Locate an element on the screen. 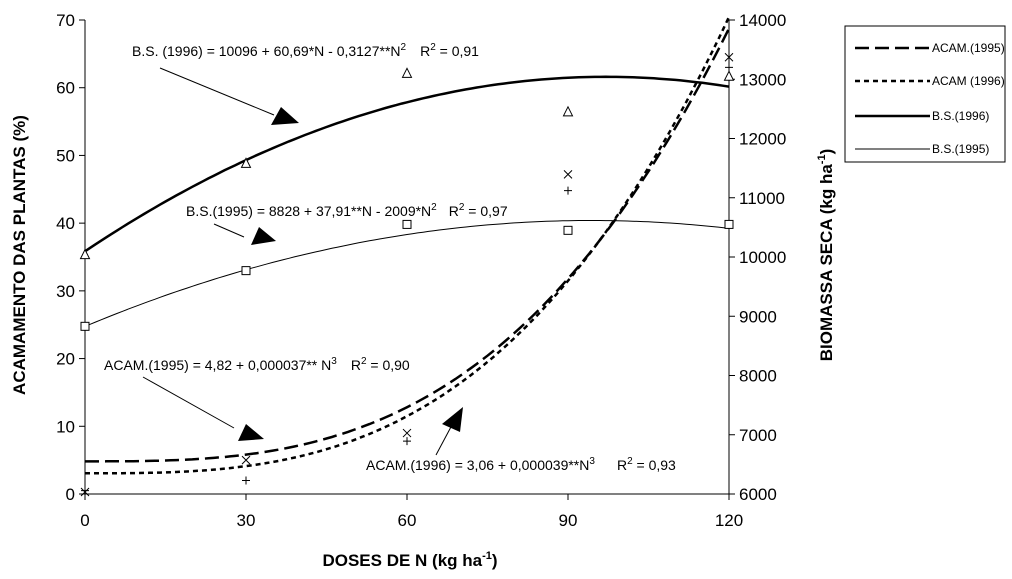 The height and width of the screenshot is (579, 1012). y-left-tick-label: 50 is located at coordinates (65, 155).